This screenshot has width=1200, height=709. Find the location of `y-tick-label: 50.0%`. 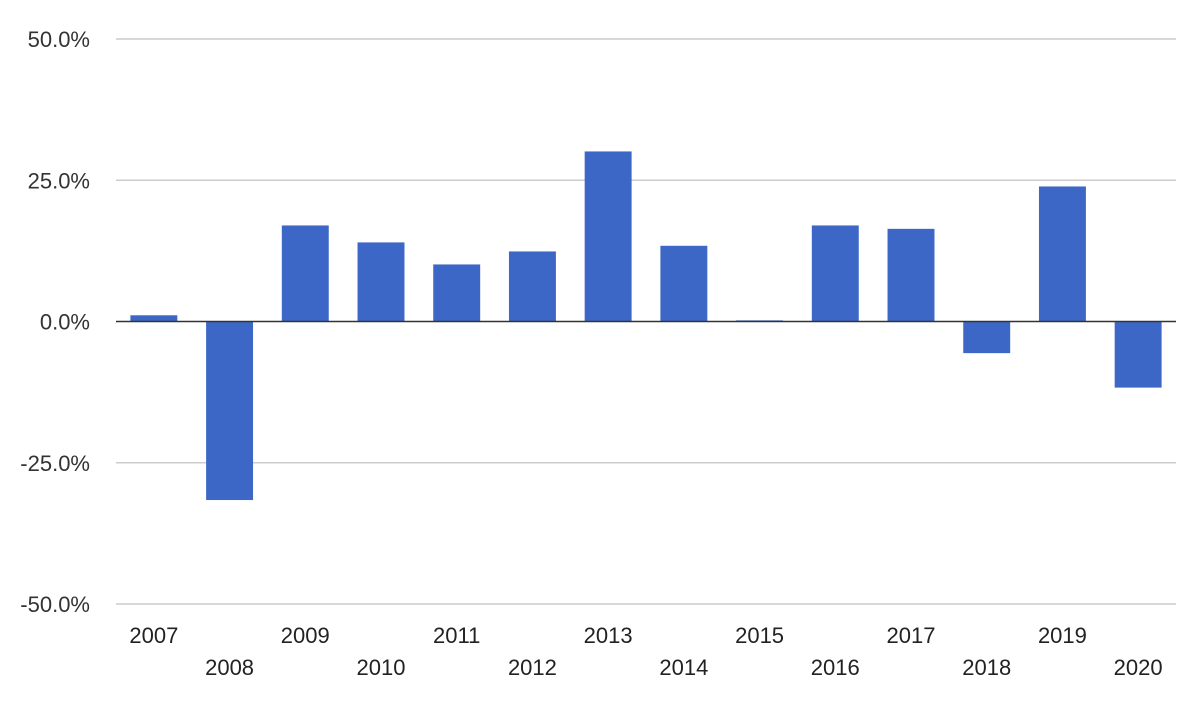

y-tick-label: 50.0% is located at coordinates (59, 39).